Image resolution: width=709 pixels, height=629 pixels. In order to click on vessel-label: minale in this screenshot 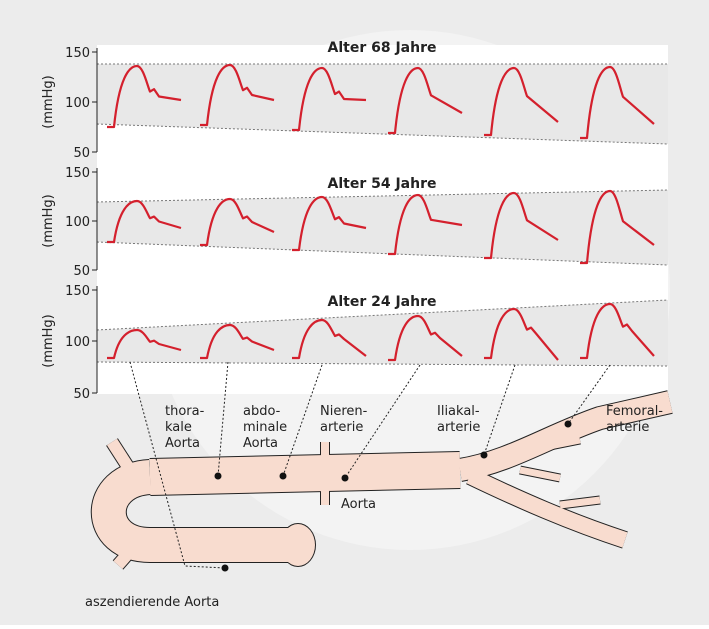, I will do `click(265, 427)`.